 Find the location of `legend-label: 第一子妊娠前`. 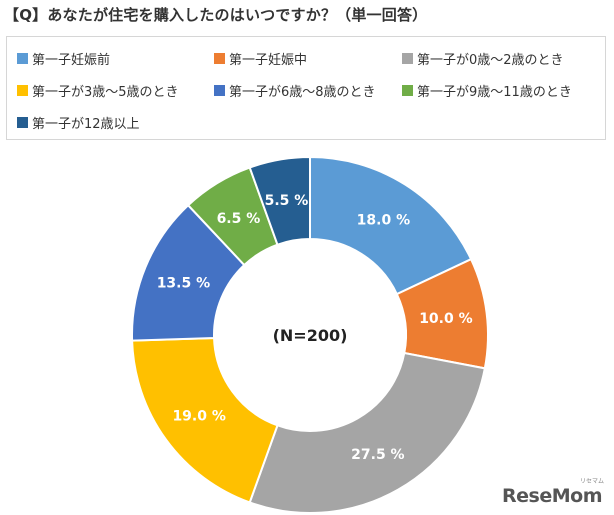

legend-label: 第一子妊娠前 is located at coordinates (71, 60).